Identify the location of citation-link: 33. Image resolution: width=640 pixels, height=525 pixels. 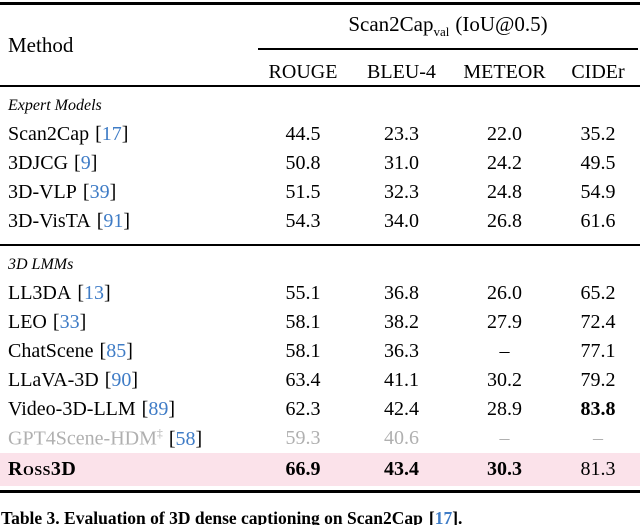
(69, 322).